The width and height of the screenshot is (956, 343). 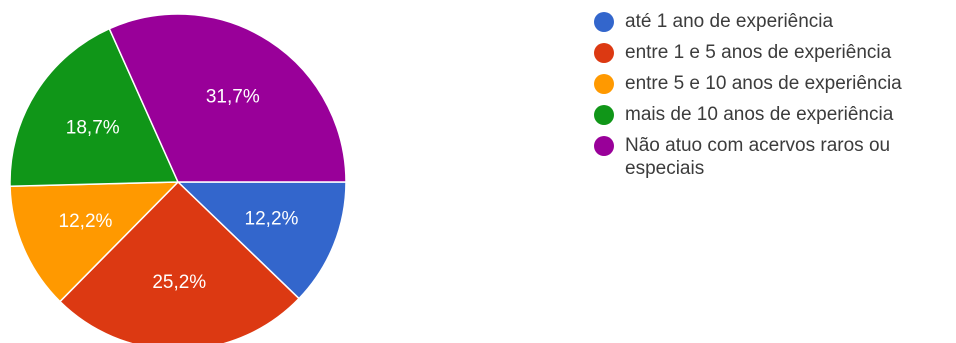 What do you see at coordinates (604, 52) in the screenshot?
I see `legend-swatch-entre-1-e-5-anos` at bounding box center [604, 52].